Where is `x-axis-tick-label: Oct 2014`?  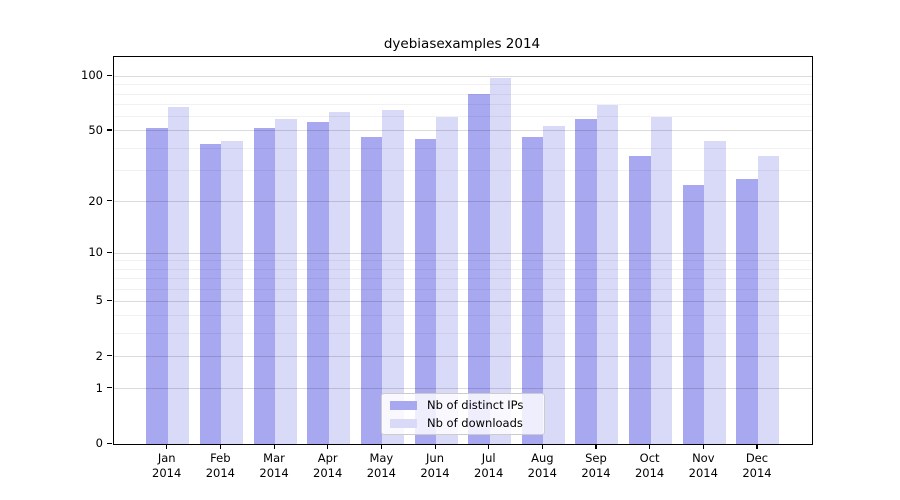
x-axis-tick-label: Oct 2014 is located at coordinates (649, 465).